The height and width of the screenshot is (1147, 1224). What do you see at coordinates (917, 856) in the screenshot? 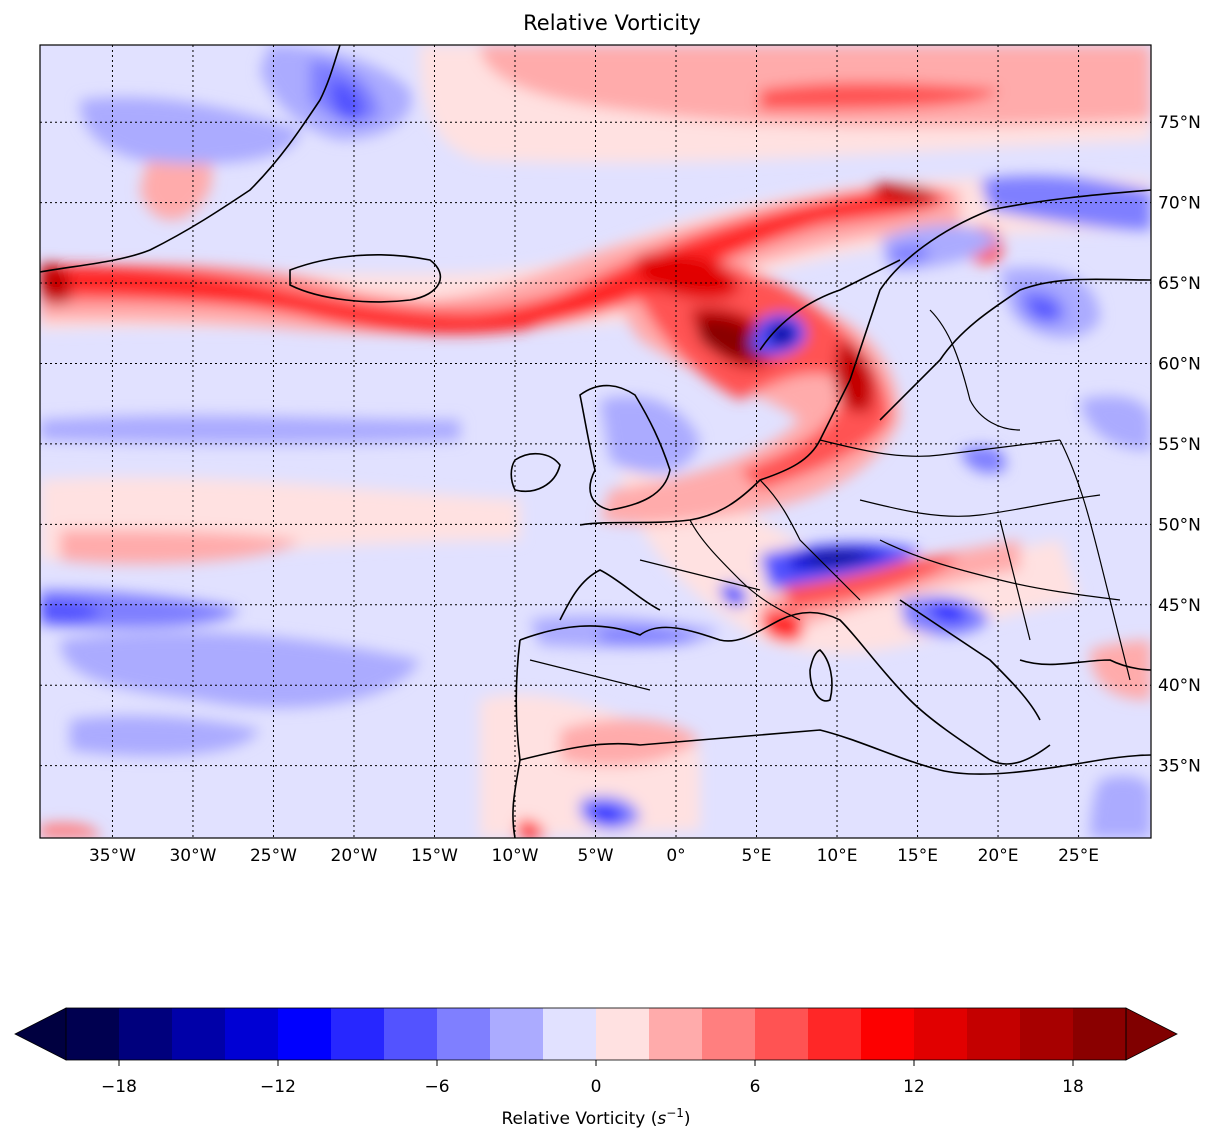
I see `longitude-label: 15°E` at bounding box center [917, 856].